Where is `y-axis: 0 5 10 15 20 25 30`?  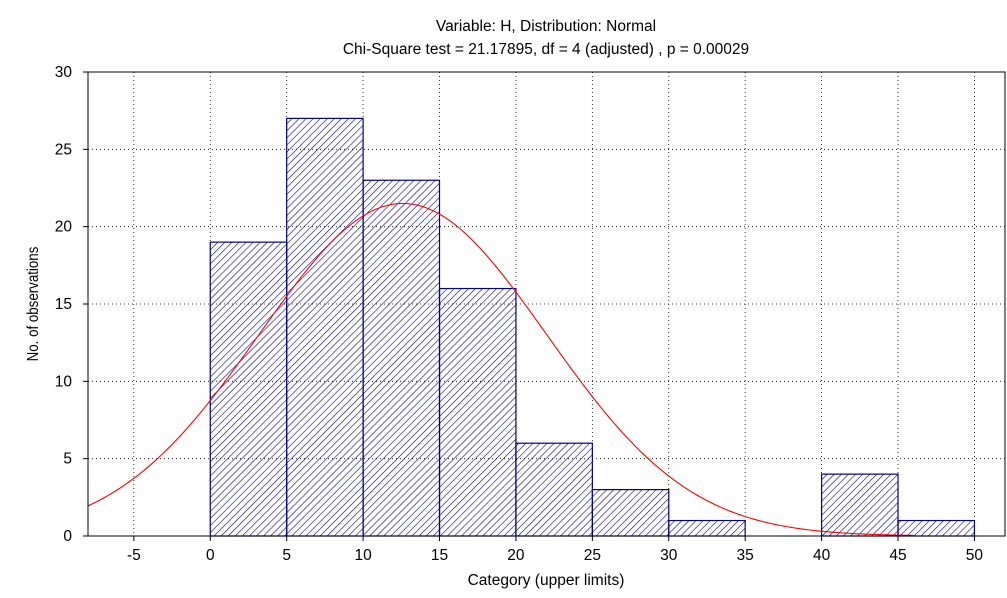
y-axis: 0 5 10 15 20 25 30 is located at coordinates (71, 304).